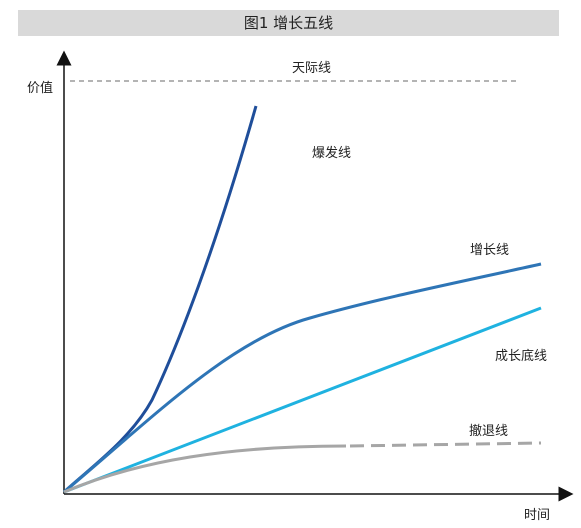 The height and width of the screenshot is (528, 581). What do you see at coordinates (331, 153) in the screenshot?
I see `explosive-line-label: 爆发线` at bounding box center [331, 153].